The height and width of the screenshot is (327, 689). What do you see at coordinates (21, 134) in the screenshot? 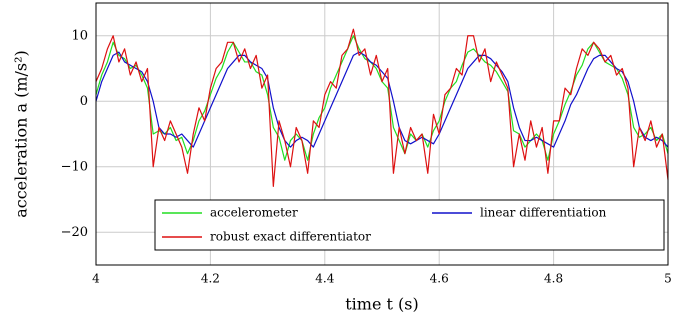
I see `y-axis-label: acceleration a (m/s²)` at bounding box center [21, 134].